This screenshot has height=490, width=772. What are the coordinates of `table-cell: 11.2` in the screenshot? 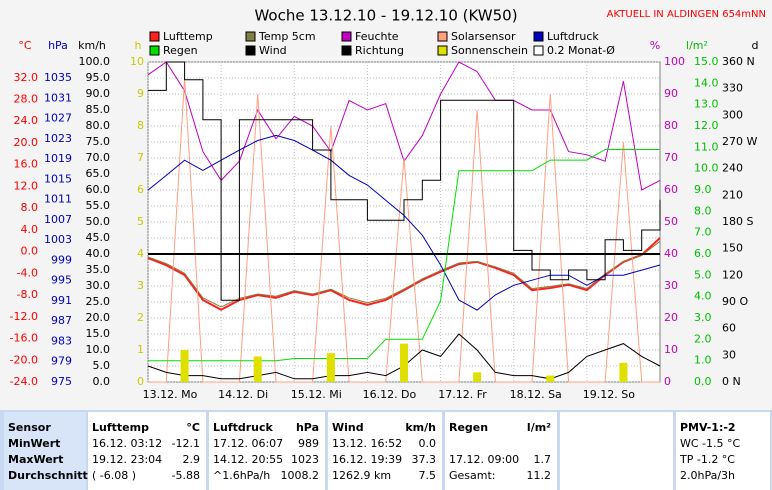 It's located at (539, 475).